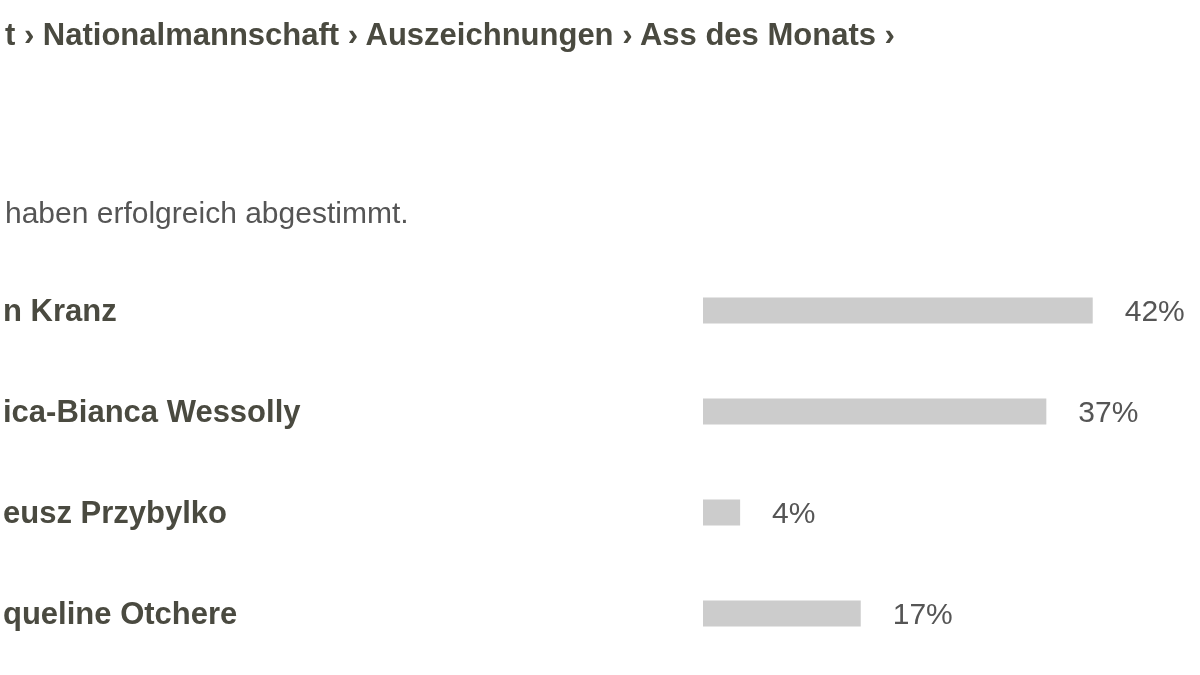 The height and width of the screenshot is (675, 1200). Describe the element at coordinates (450, 34) in the screenshot. I see `text: t › Nationalmannschaft › Auszeichnungen › Ass des Monats ›` at that location.